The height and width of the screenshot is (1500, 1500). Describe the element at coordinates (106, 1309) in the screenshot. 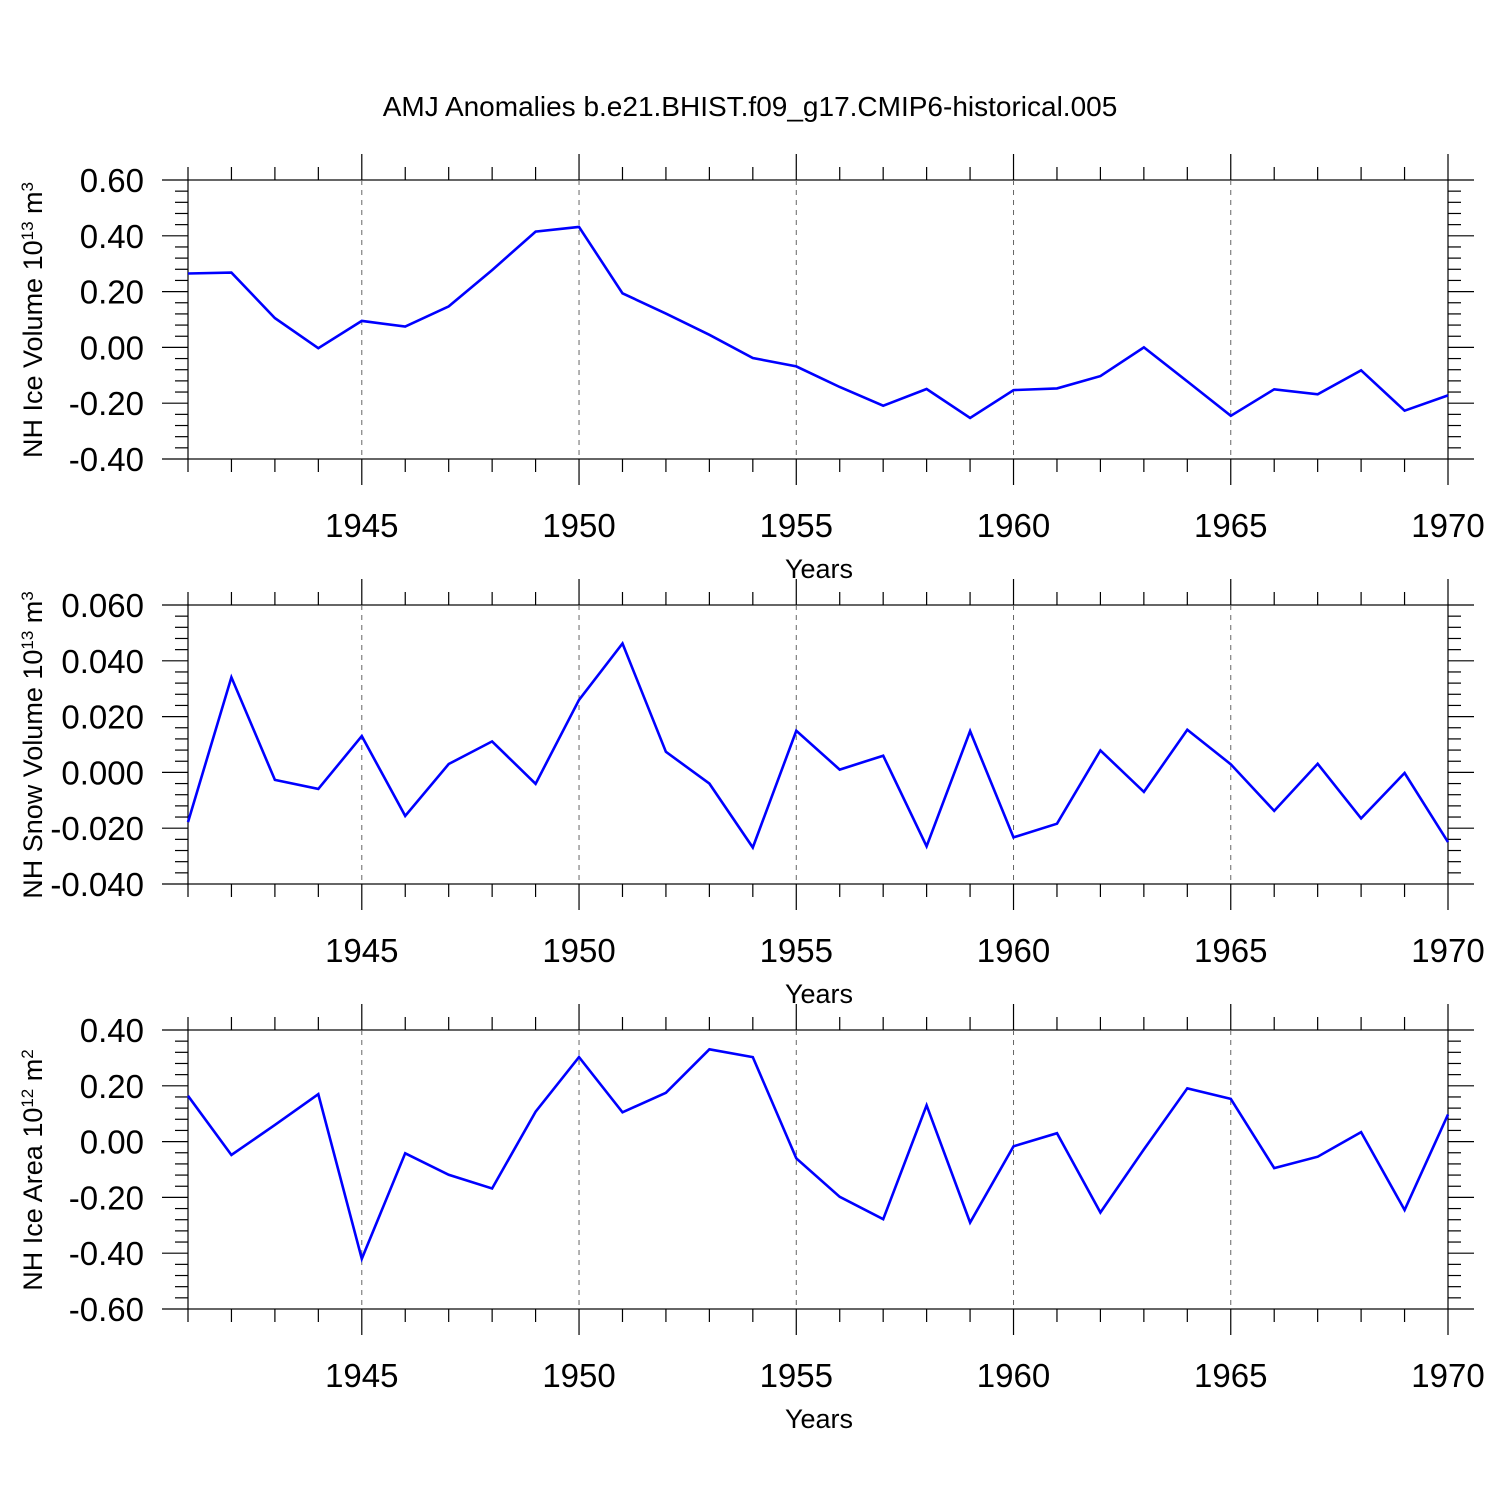

I see `y-tick-label: -0.60` at that location.